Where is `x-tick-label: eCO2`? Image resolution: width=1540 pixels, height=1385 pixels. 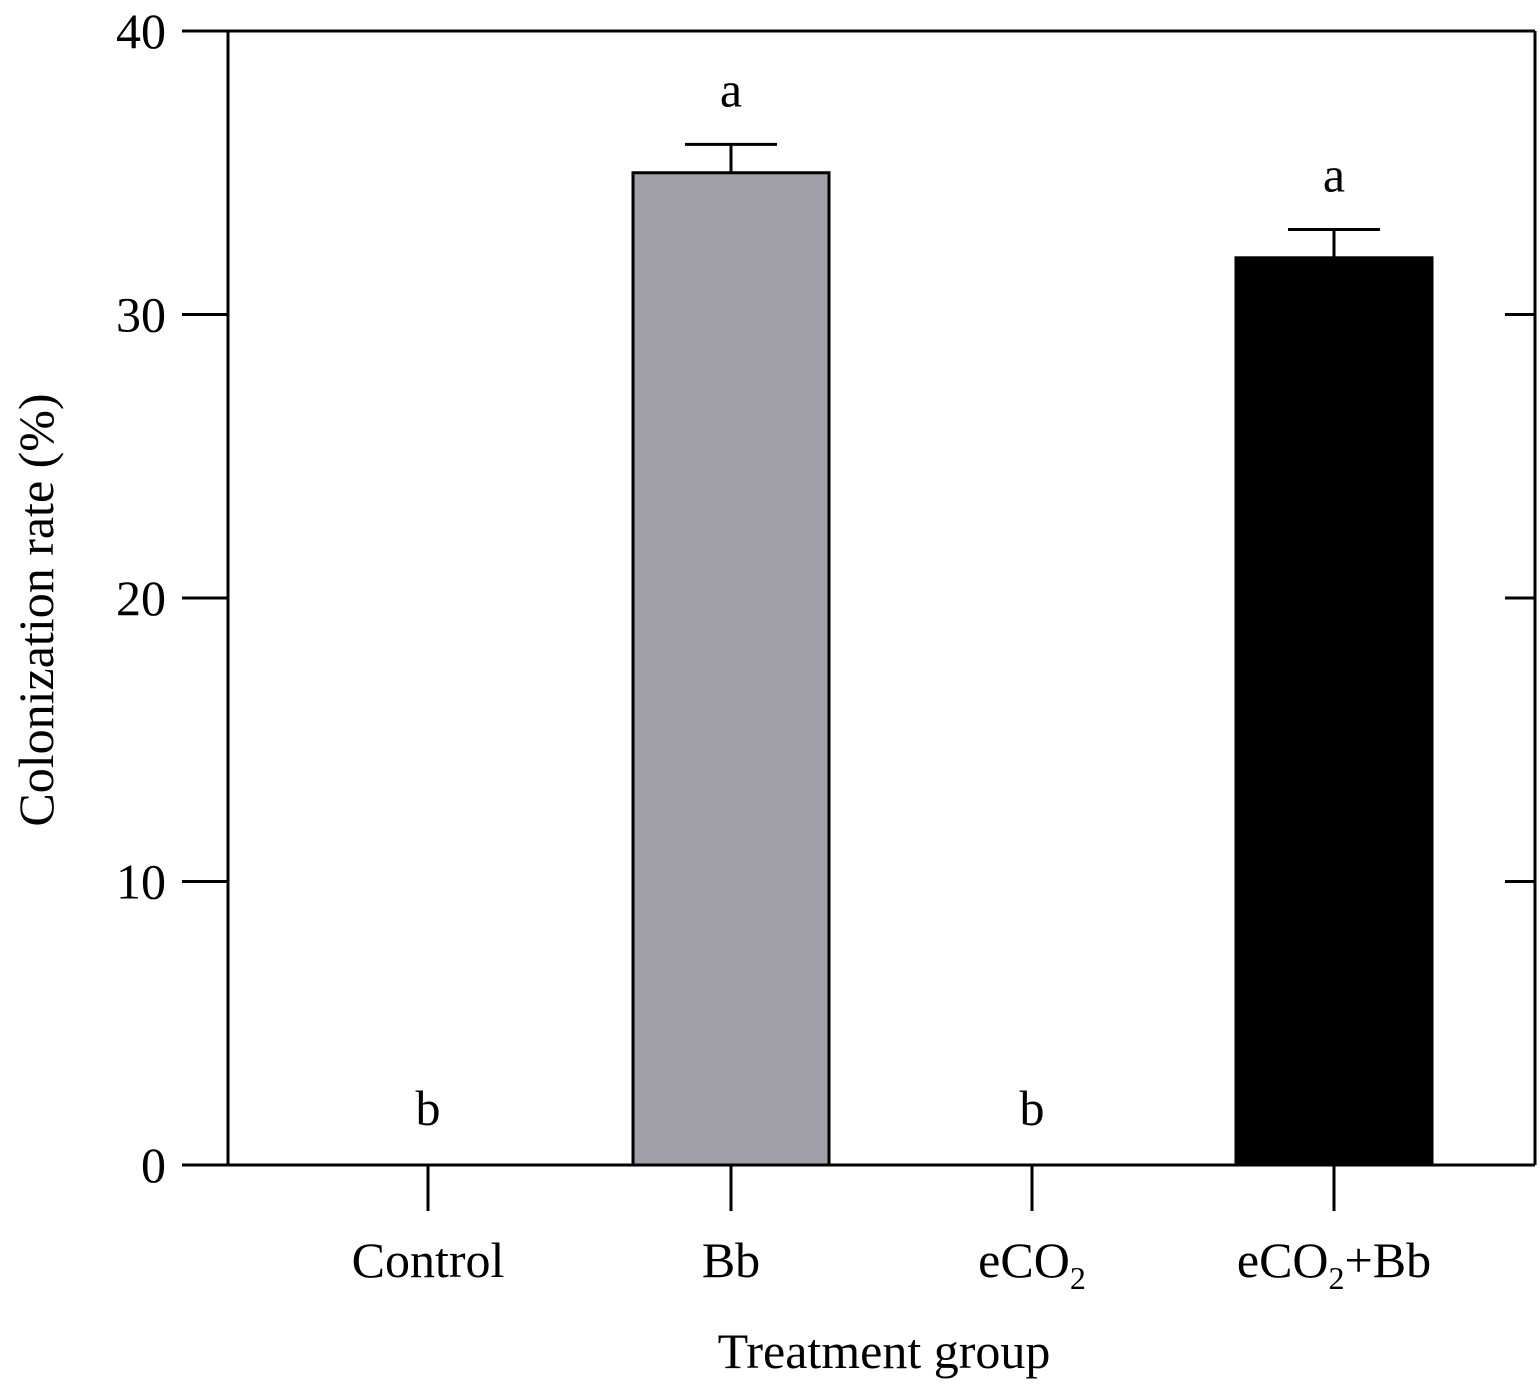 x-tick-label: eCO2 is located at coordinates (1032, 1264).